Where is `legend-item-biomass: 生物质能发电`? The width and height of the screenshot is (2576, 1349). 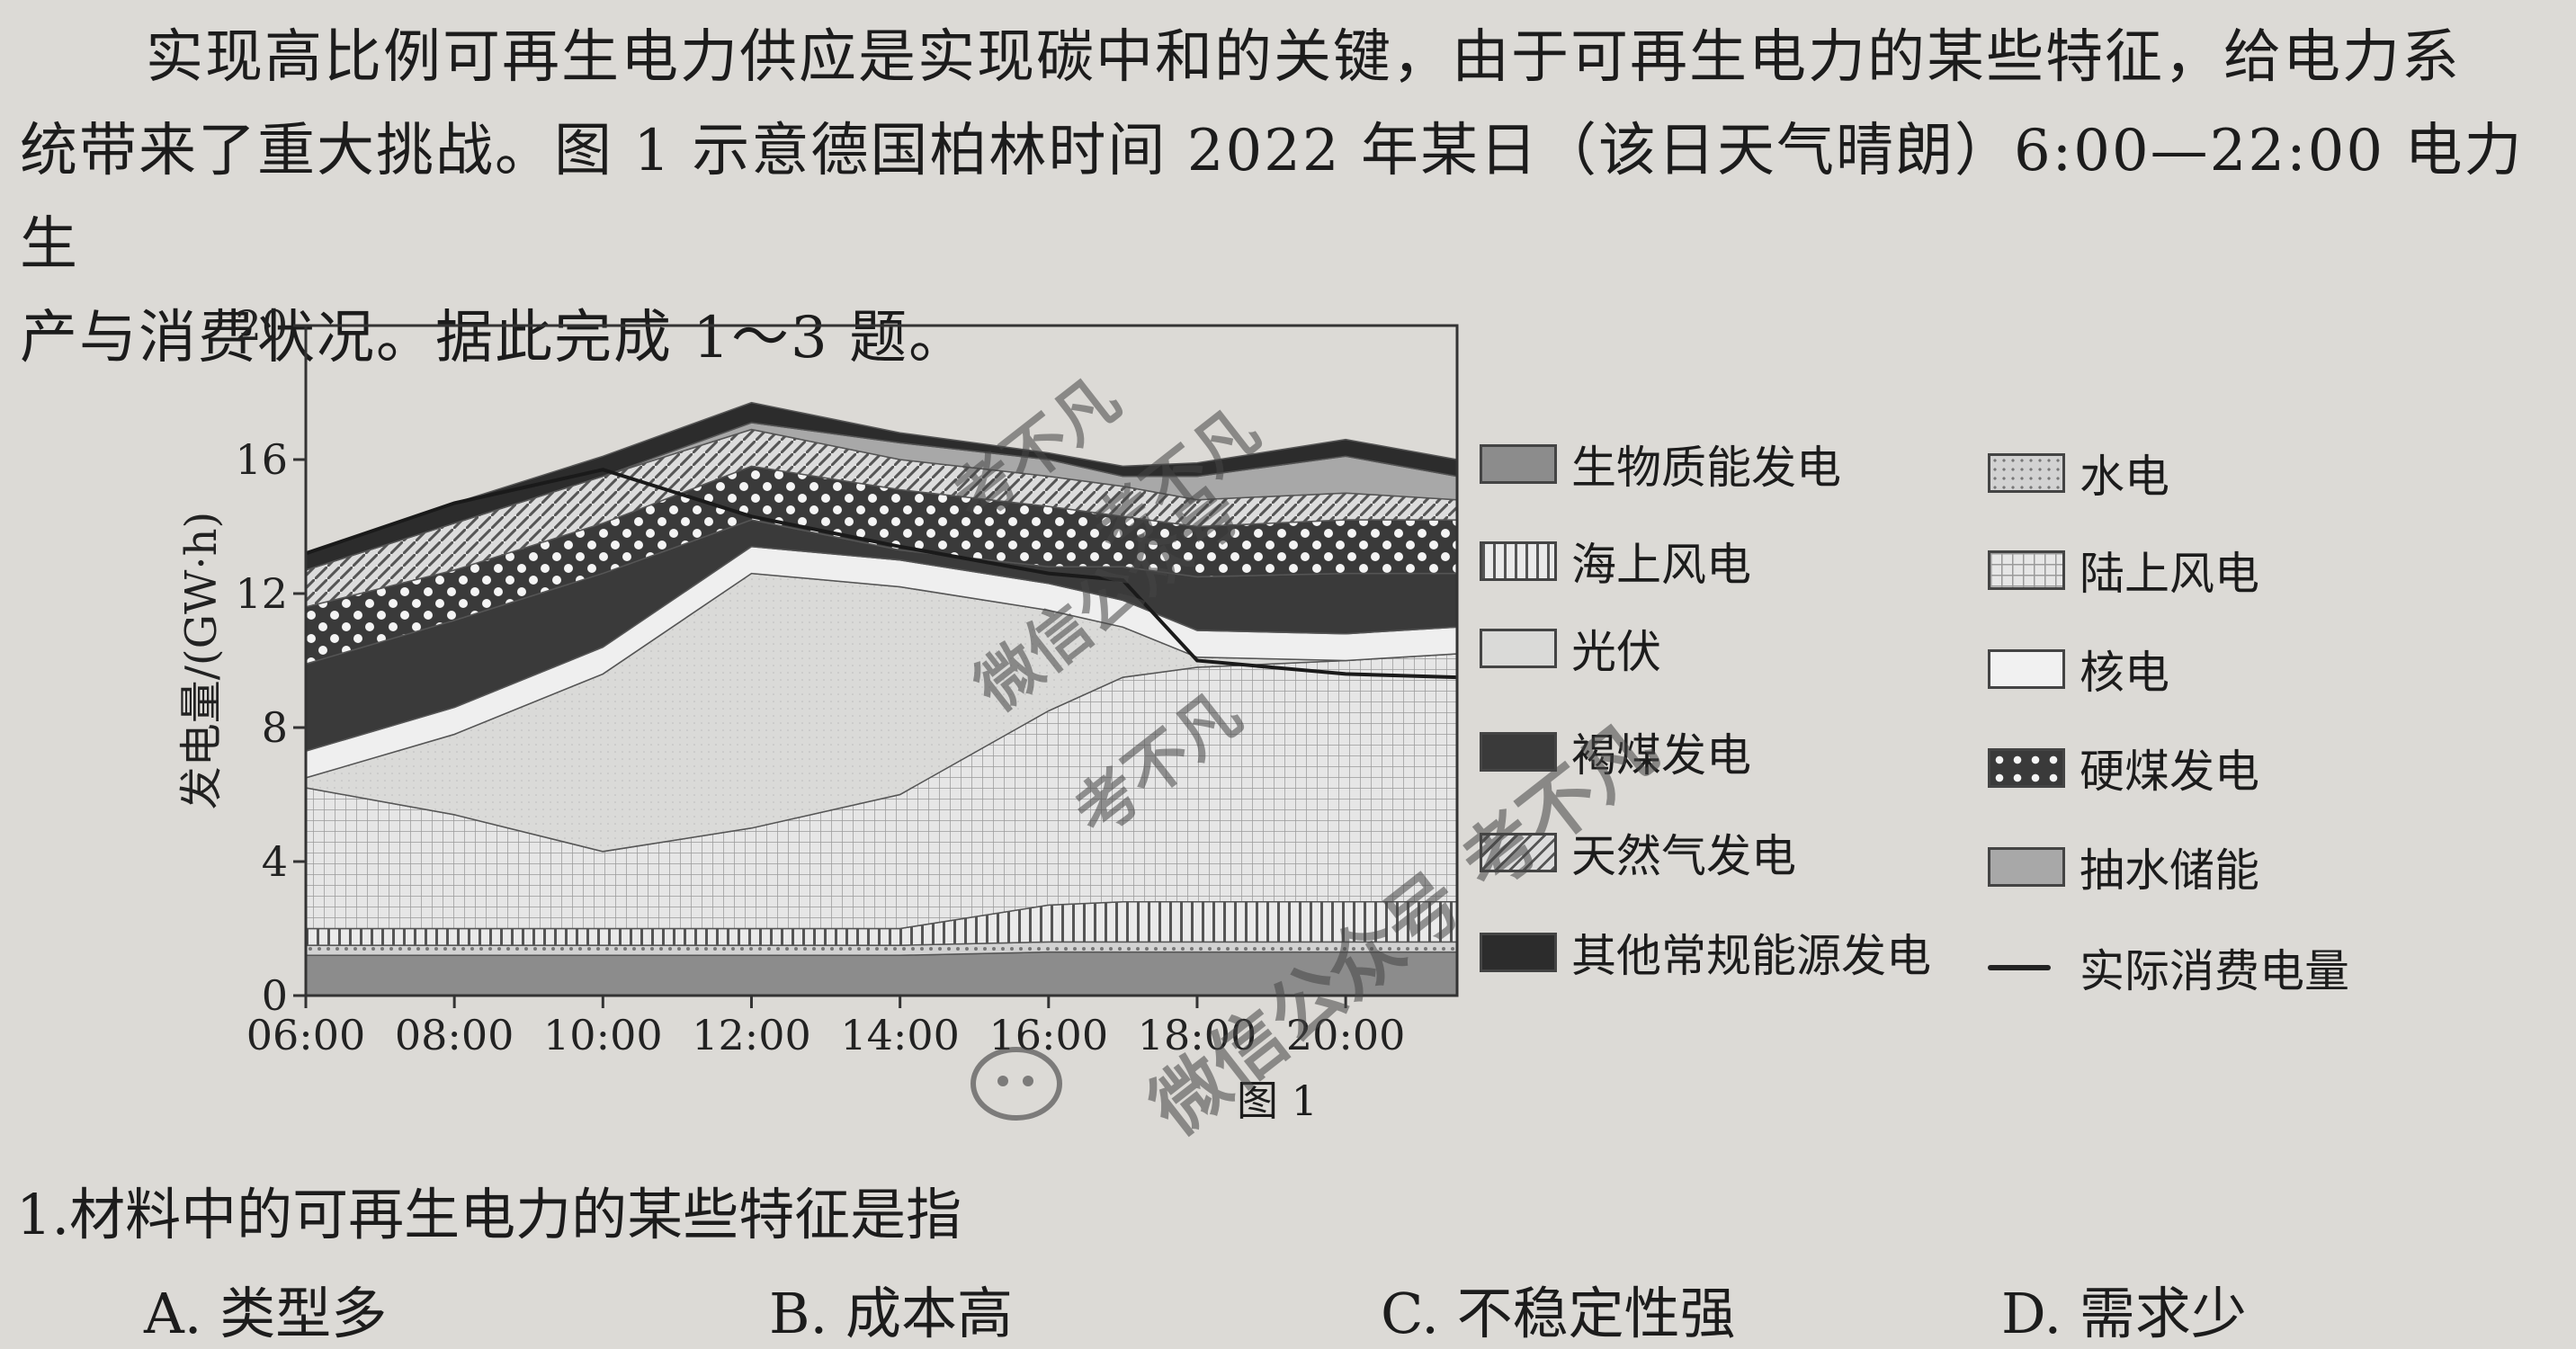
legend-item-biomass: 生物质能发电 is located at coordinates (1660, 464).